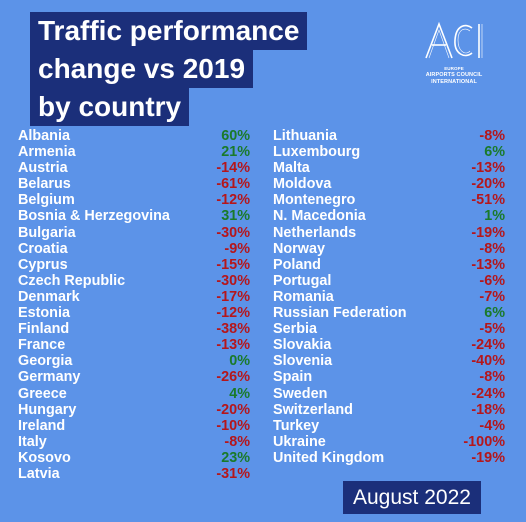 The height and width of the screenshot is (522, 526). I want to click on country-name: Moldova, so click(302, 184).